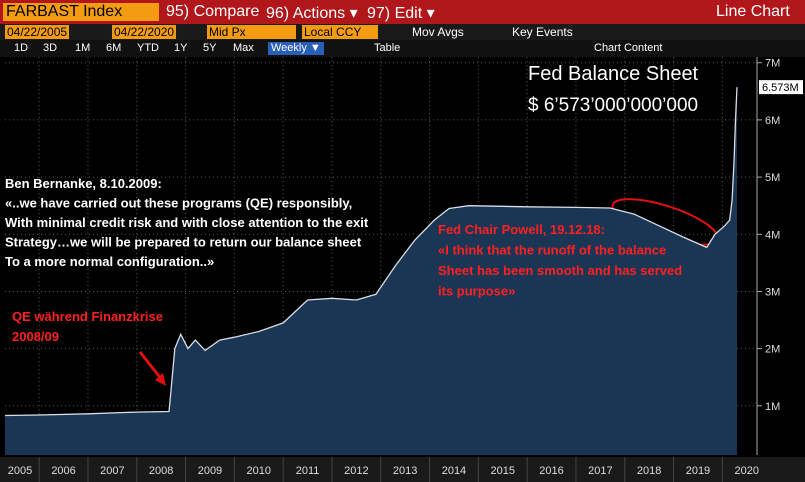 The image size is (805, 482). Describe the element at coordinates (210, 48) in the screenshot. I see `range-button: 5Y` at that location.